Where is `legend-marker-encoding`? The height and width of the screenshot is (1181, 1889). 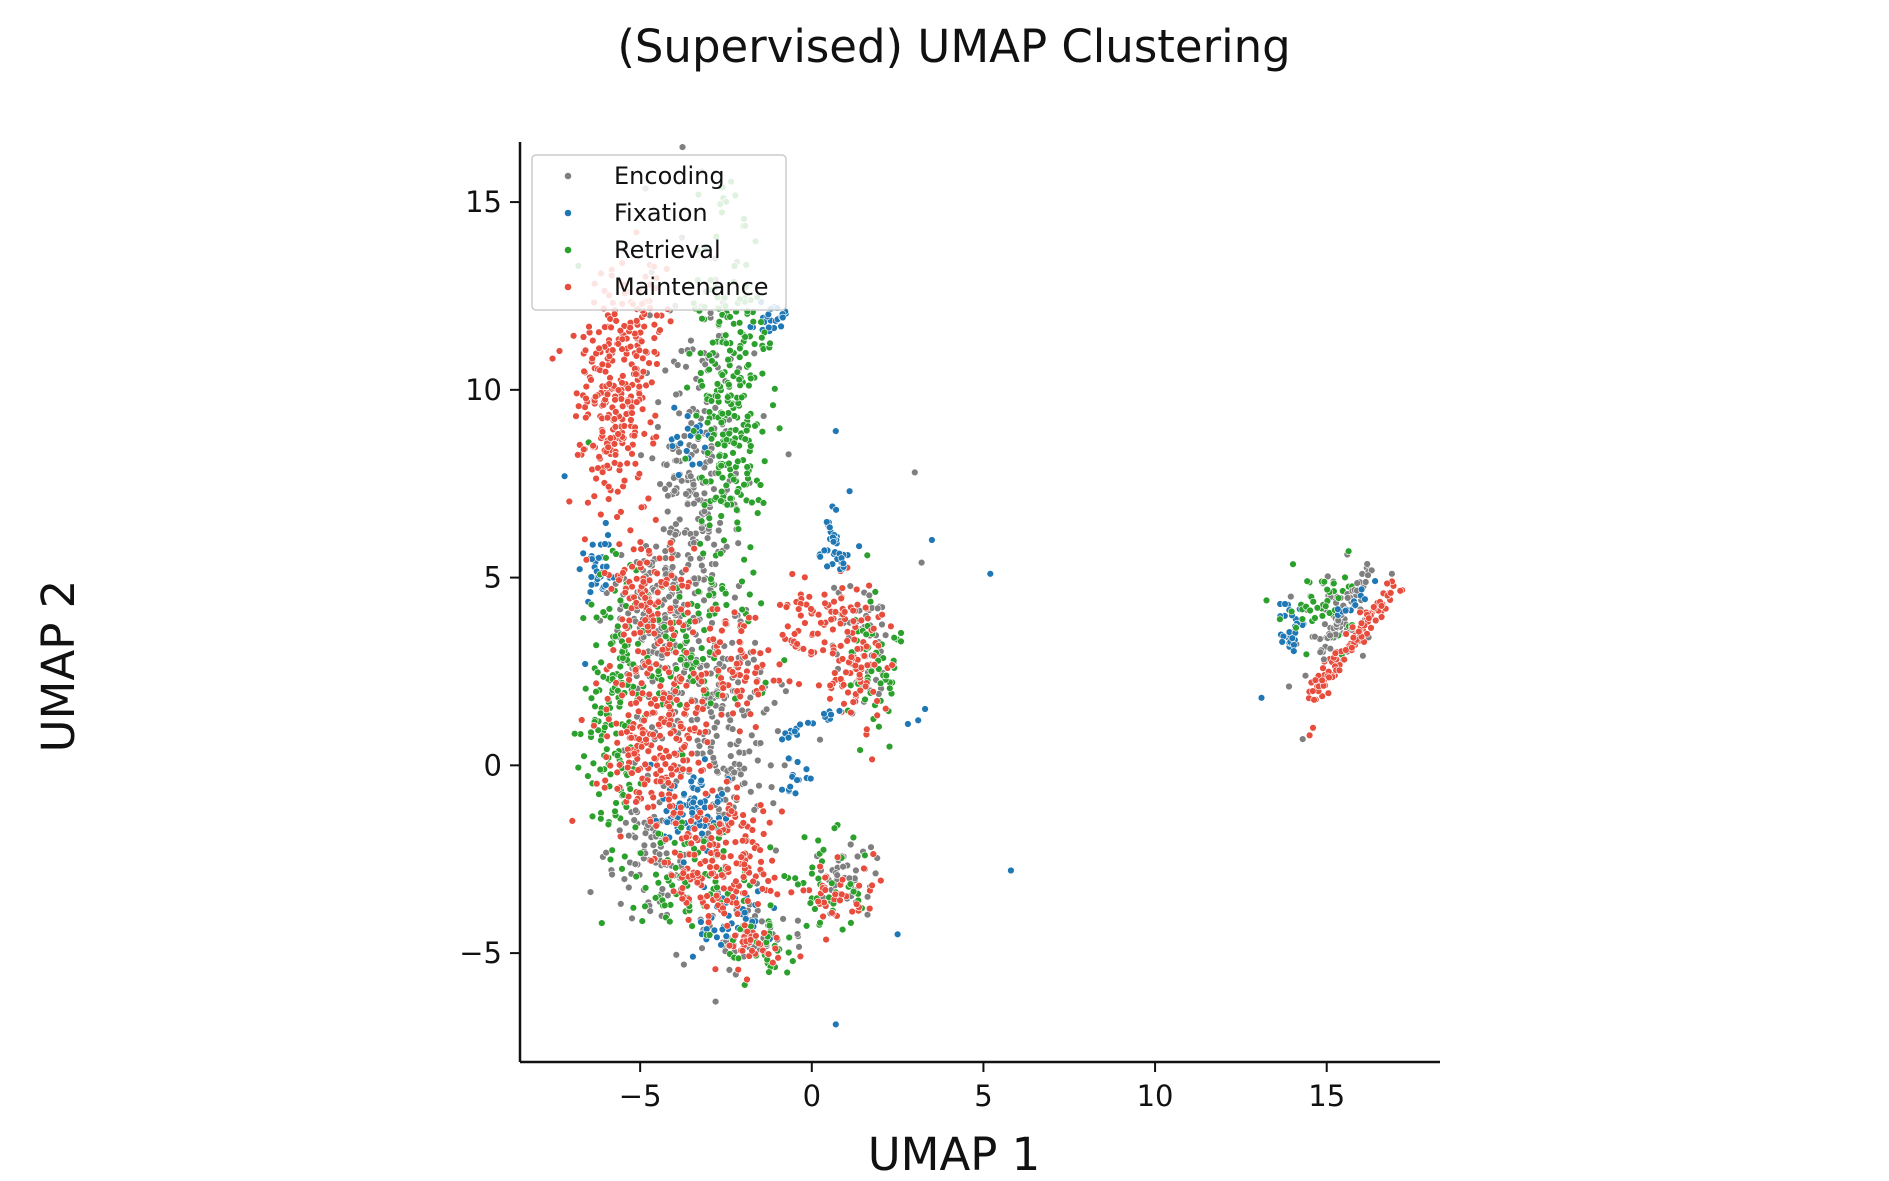 legend-marker-encoding is located at coordinates (568, 176).